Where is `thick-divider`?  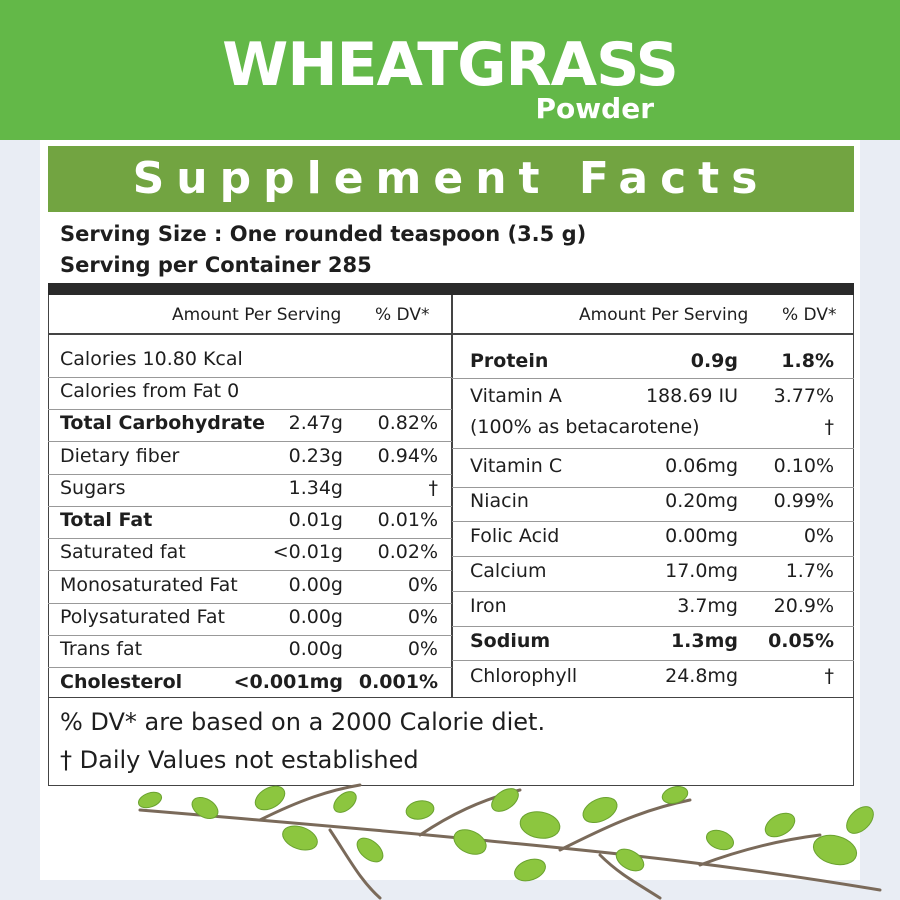
thick-divider is located at coordinates (451, 289).